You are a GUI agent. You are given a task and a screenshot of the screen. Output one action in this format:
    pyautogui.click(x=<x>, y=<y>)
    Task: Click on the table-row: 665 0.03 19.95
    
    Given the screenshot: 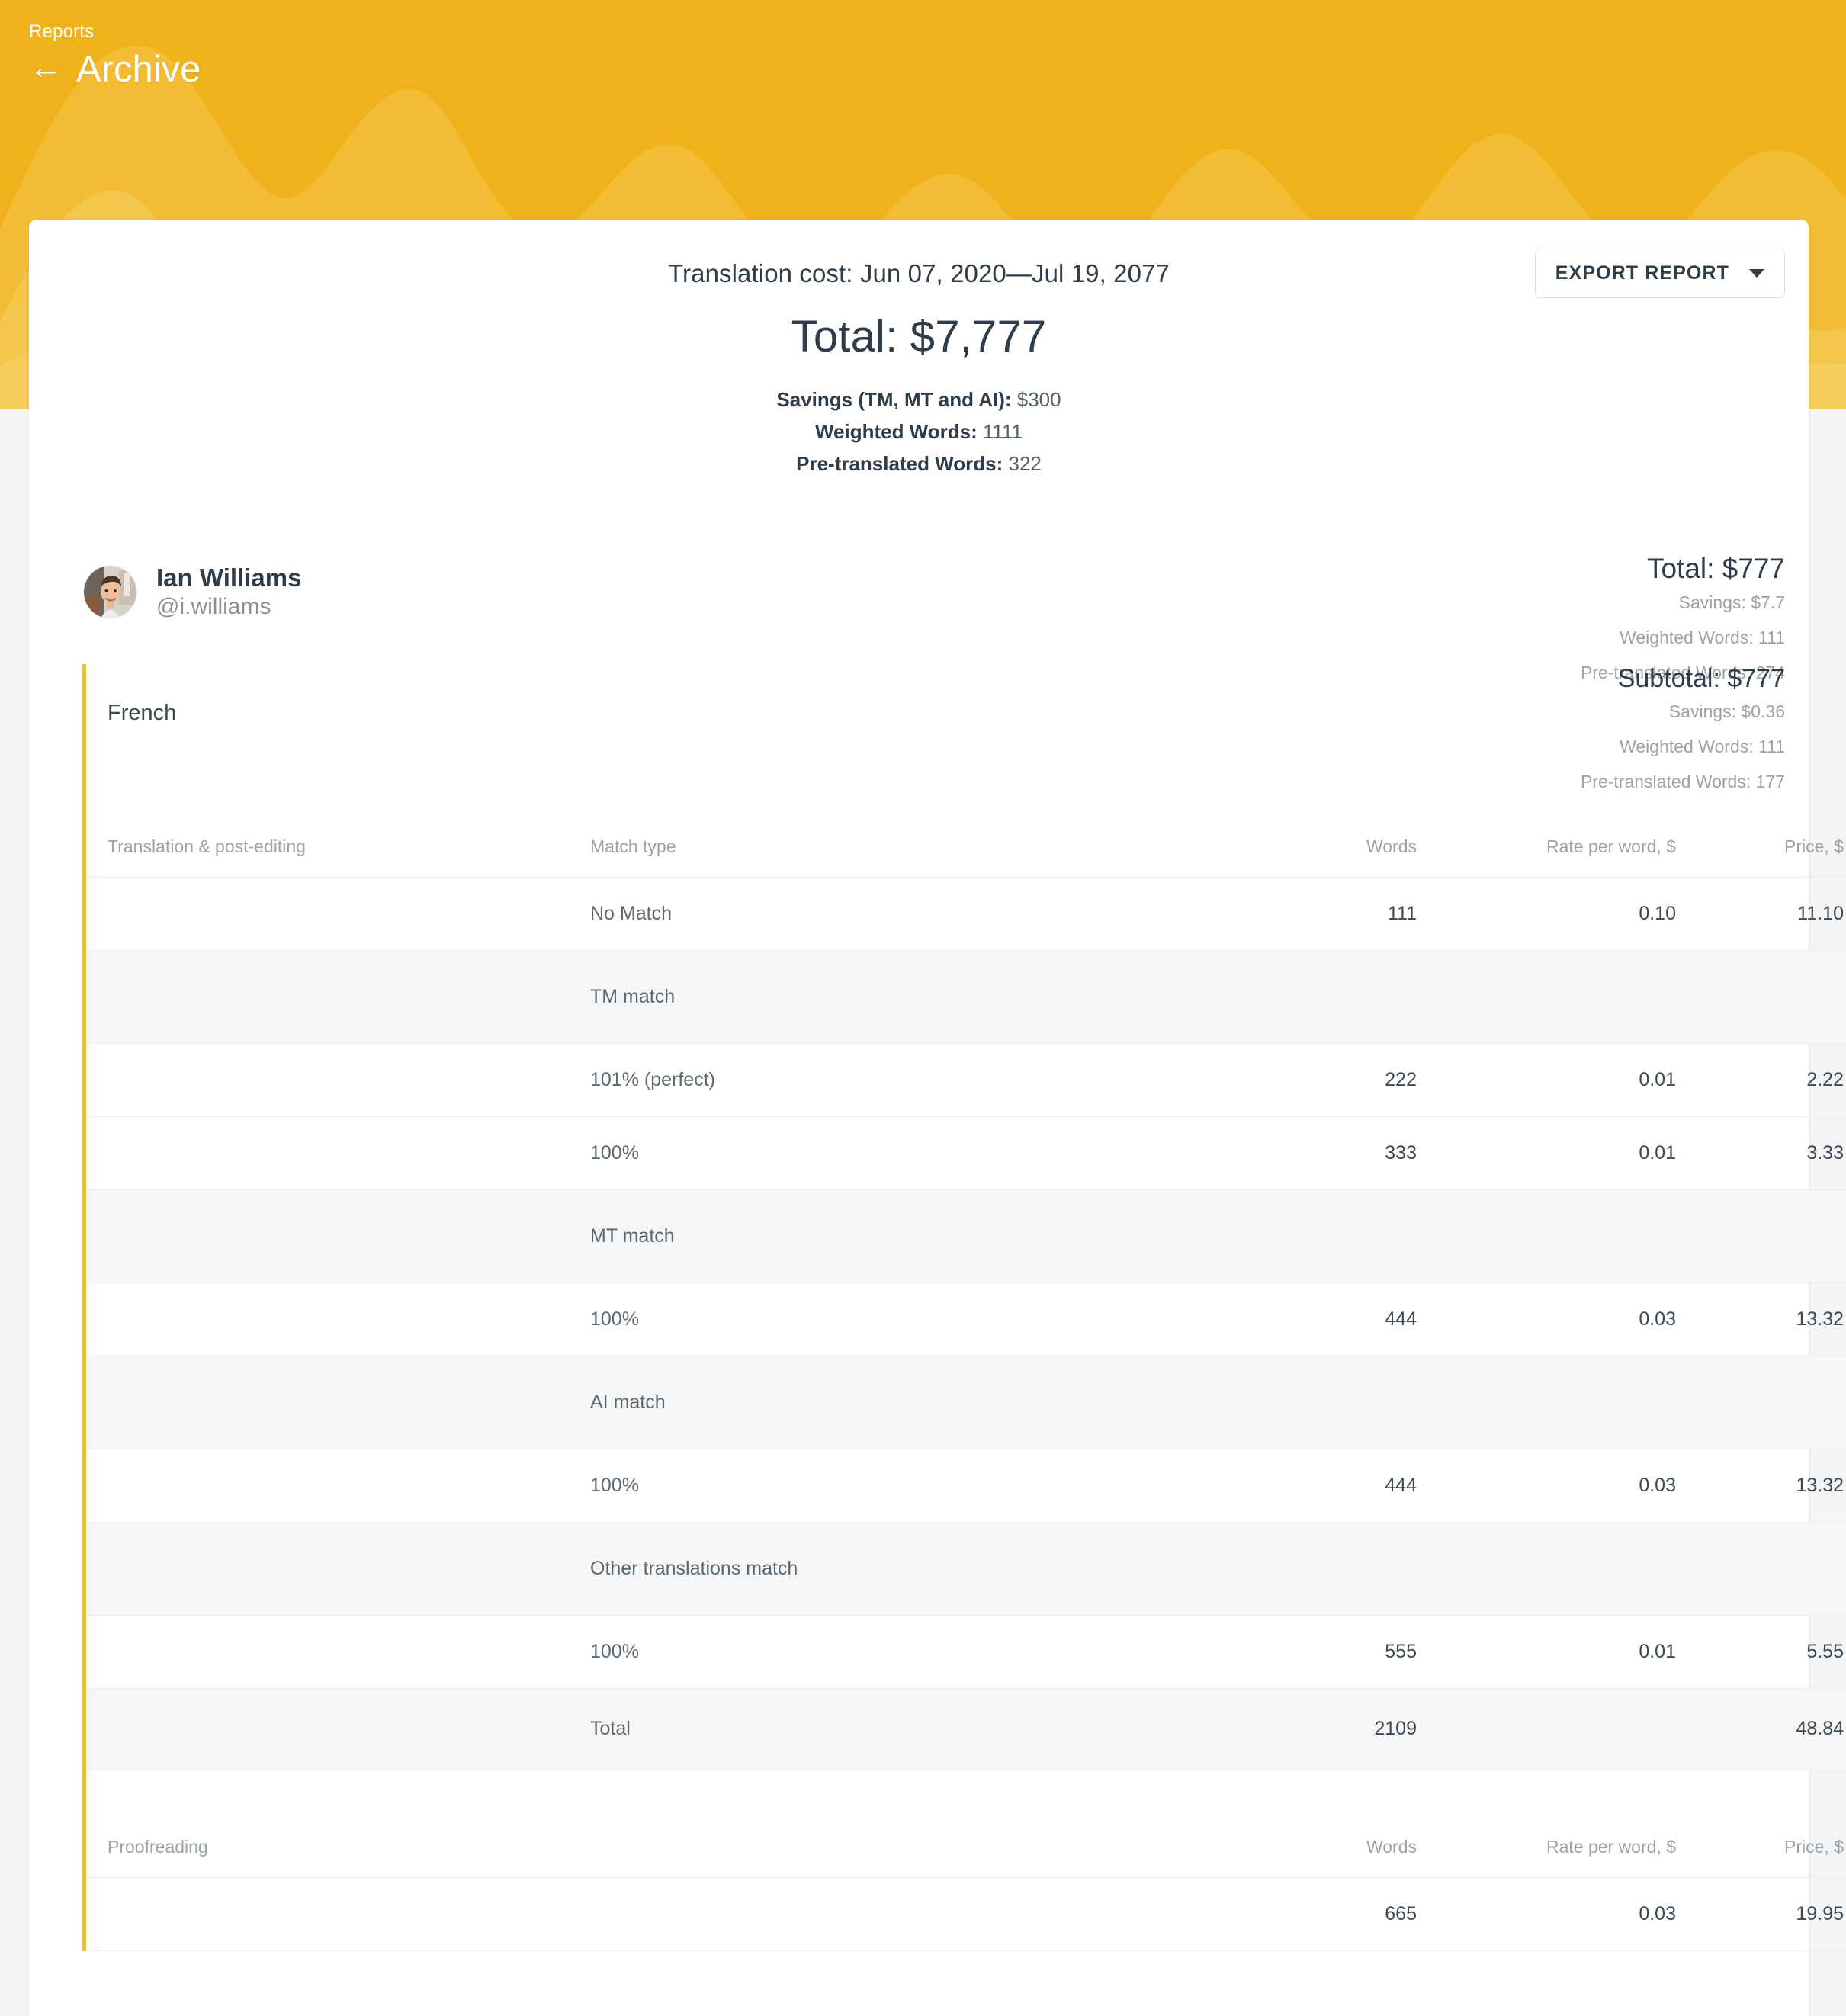 What is the action you would take?
    pyautogui.click(x=966, y=1914)
    